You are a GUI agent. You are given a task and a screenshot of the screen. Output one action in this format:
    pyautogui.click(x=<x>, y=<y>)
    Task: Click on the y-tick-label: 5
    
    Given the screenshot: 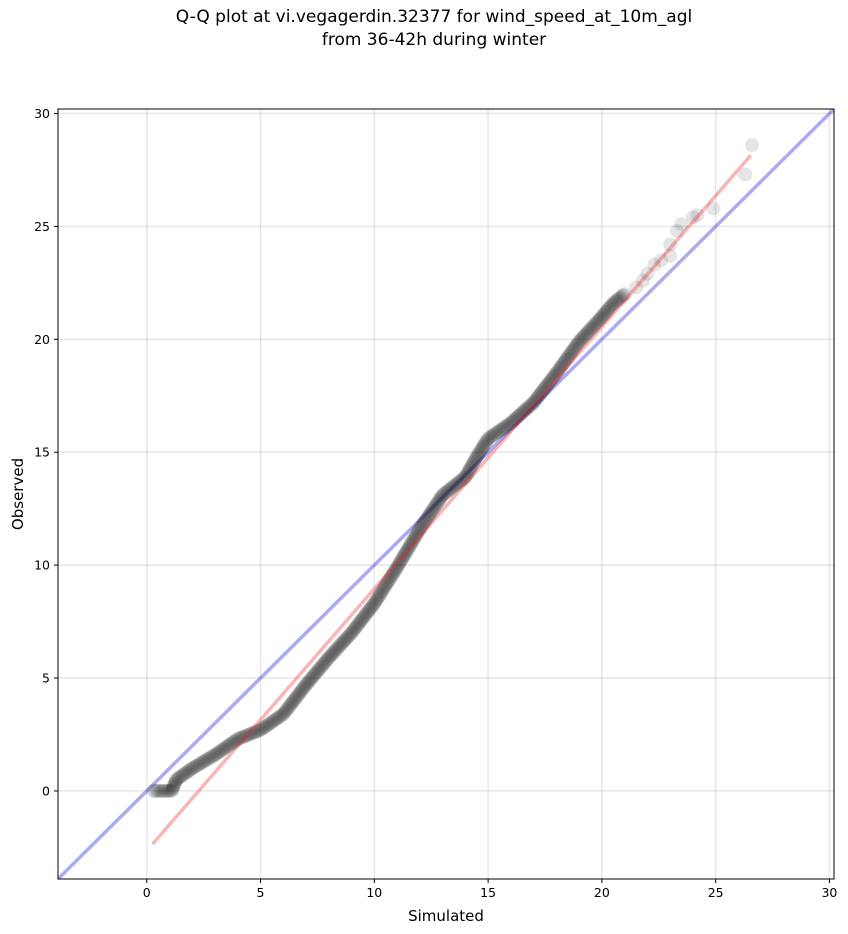 What is the action you would take?
    pyautogui.click(x=46, y=678)
    